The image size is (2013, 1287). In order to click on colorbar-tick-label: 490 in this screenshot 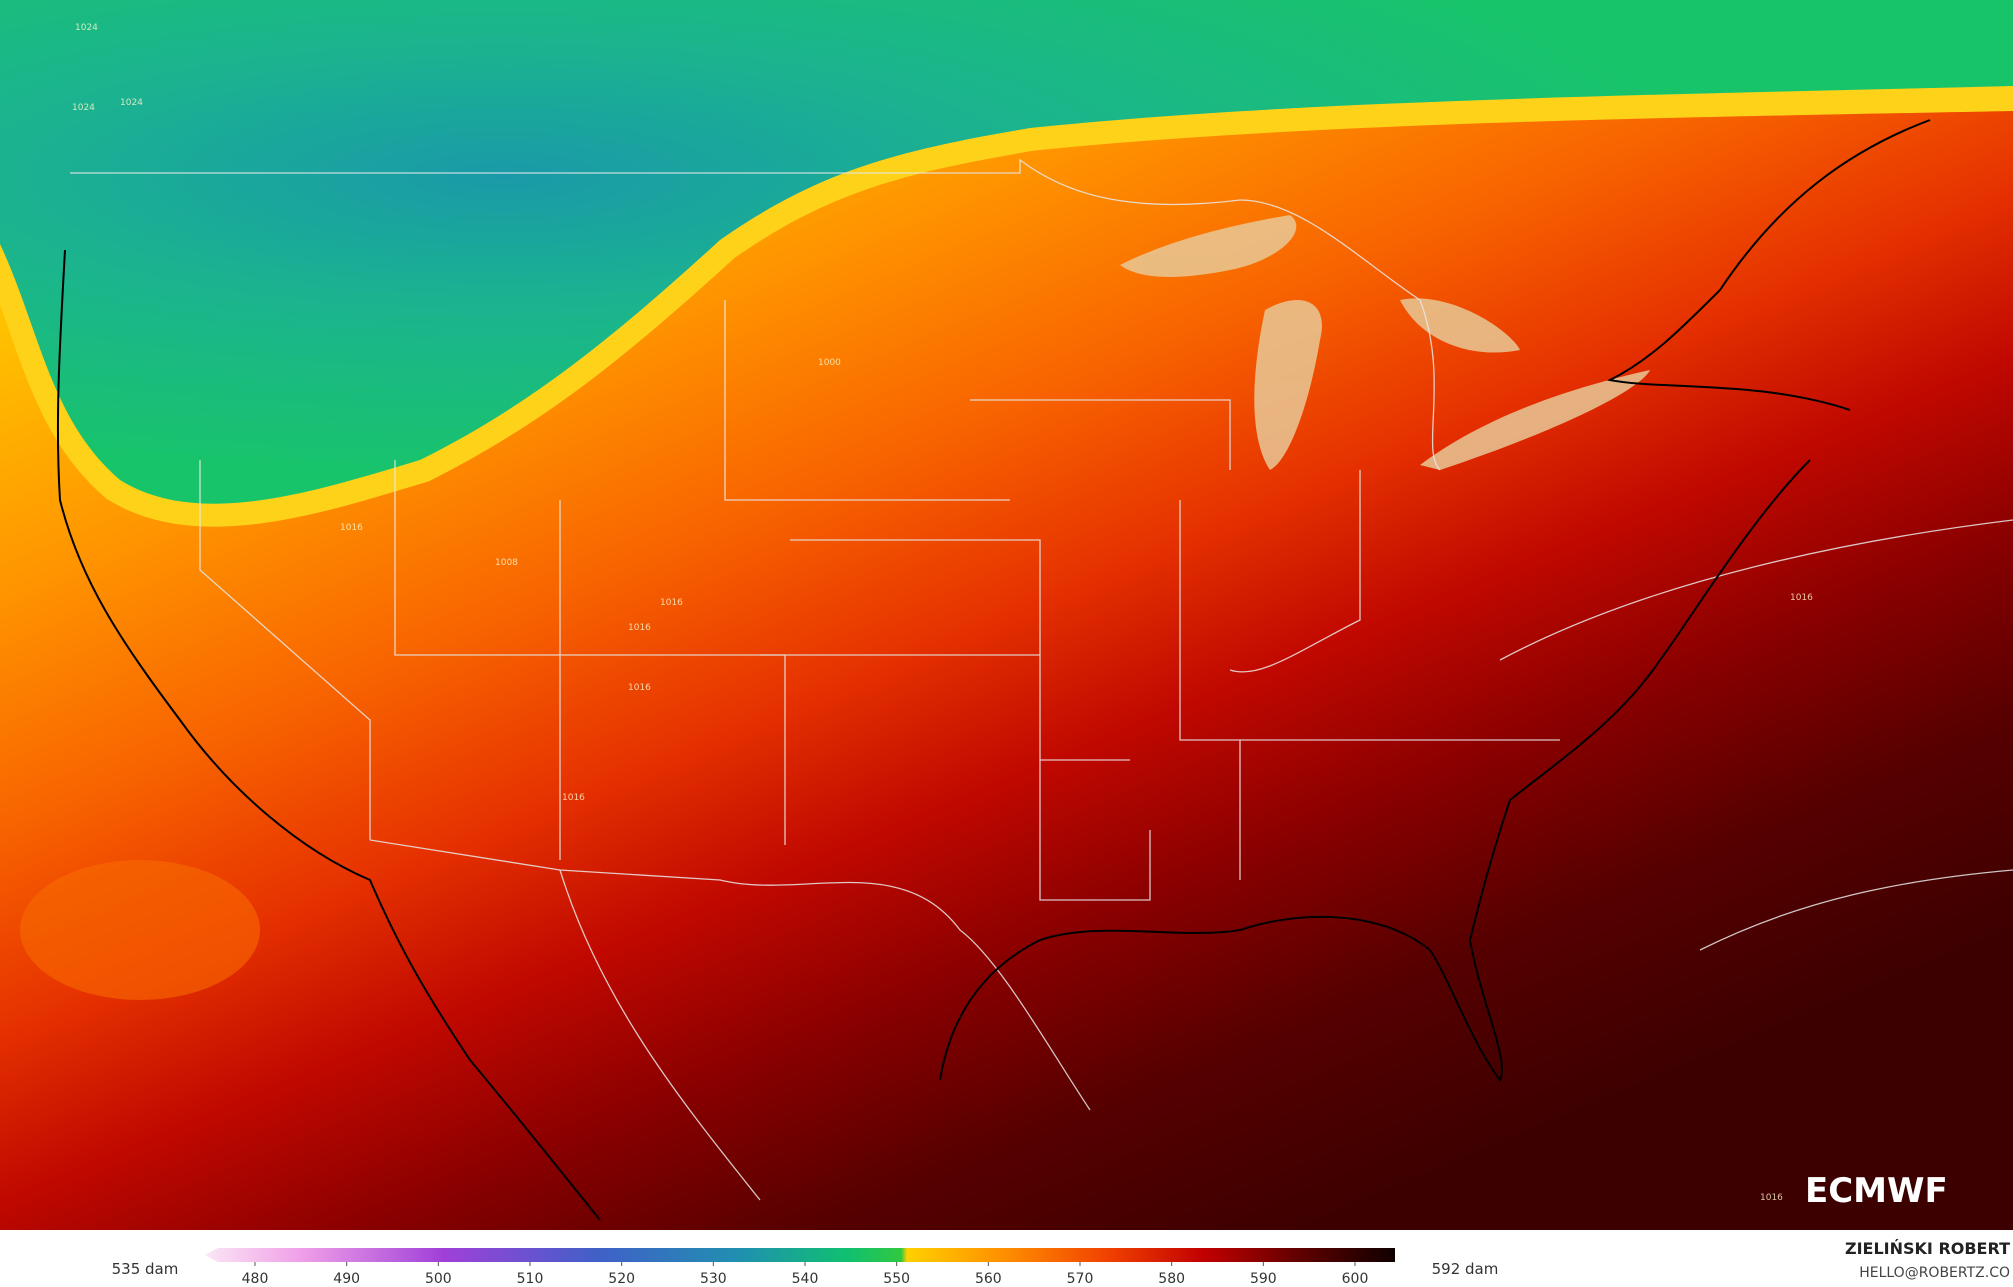, I will do `click(346, 1279)`.